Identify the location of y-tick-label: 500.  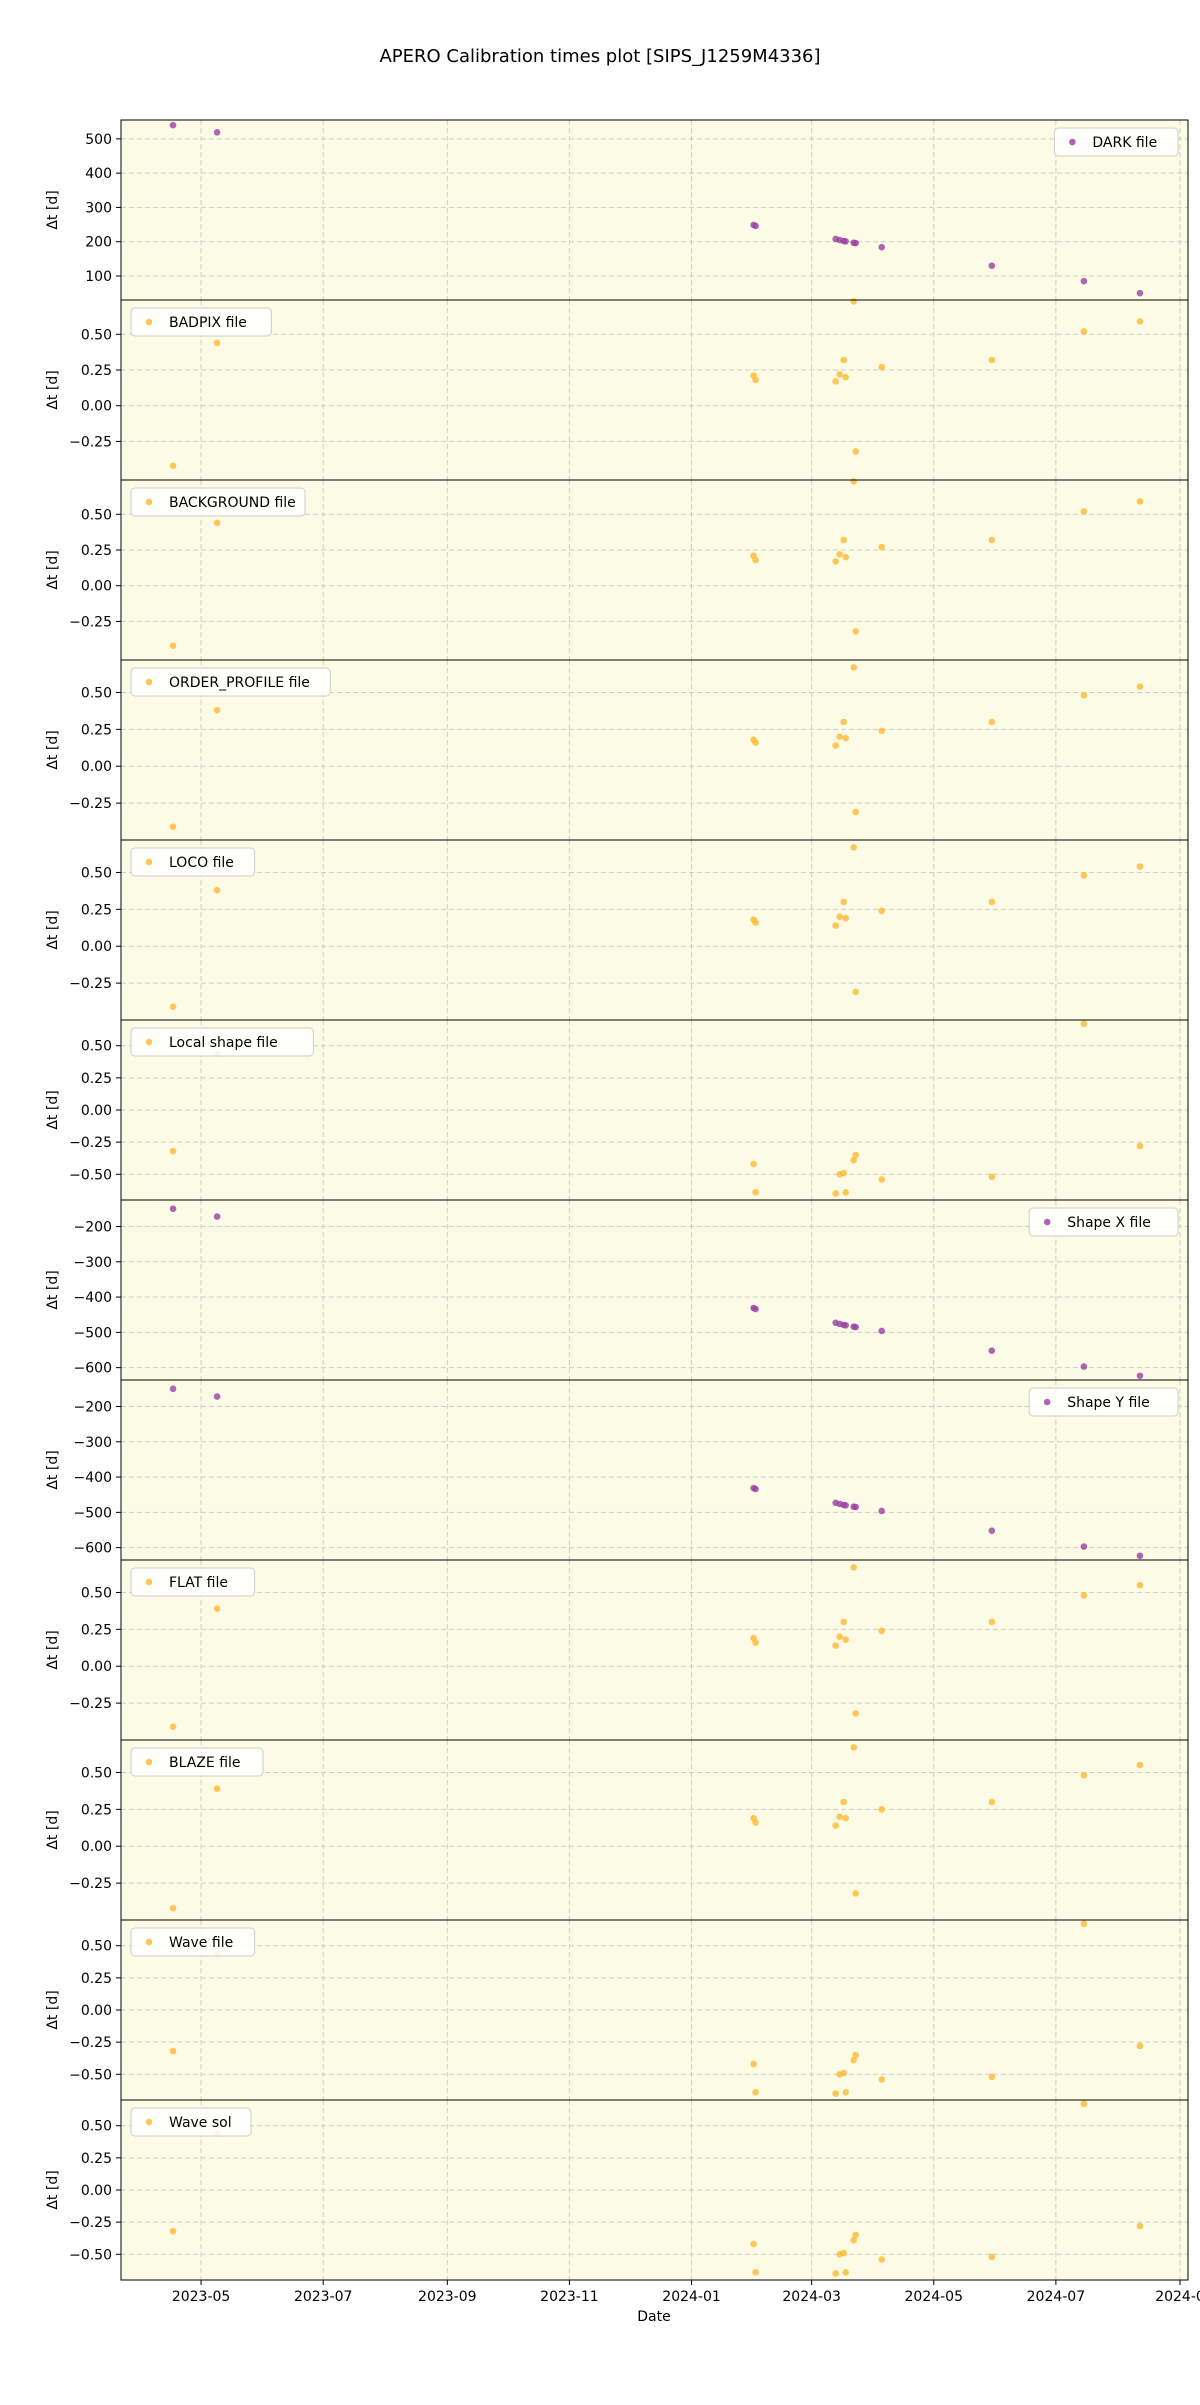
(98, 140).